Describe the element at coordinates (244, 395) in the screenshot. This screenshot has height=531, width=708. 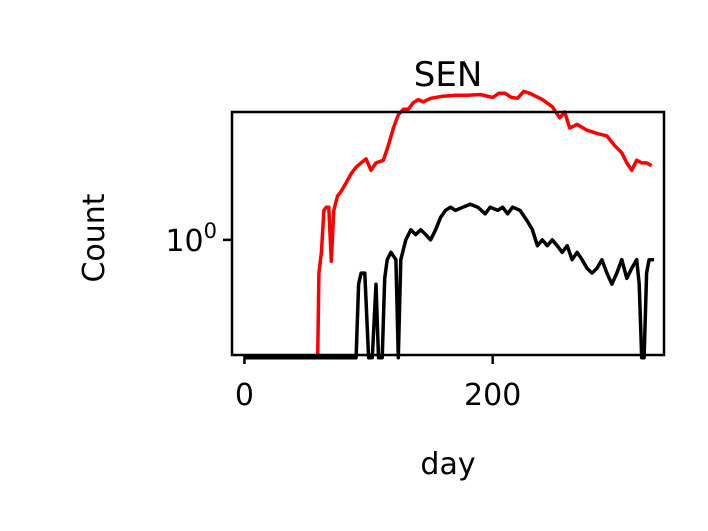
I see `x-tick-label: 0` at that location.